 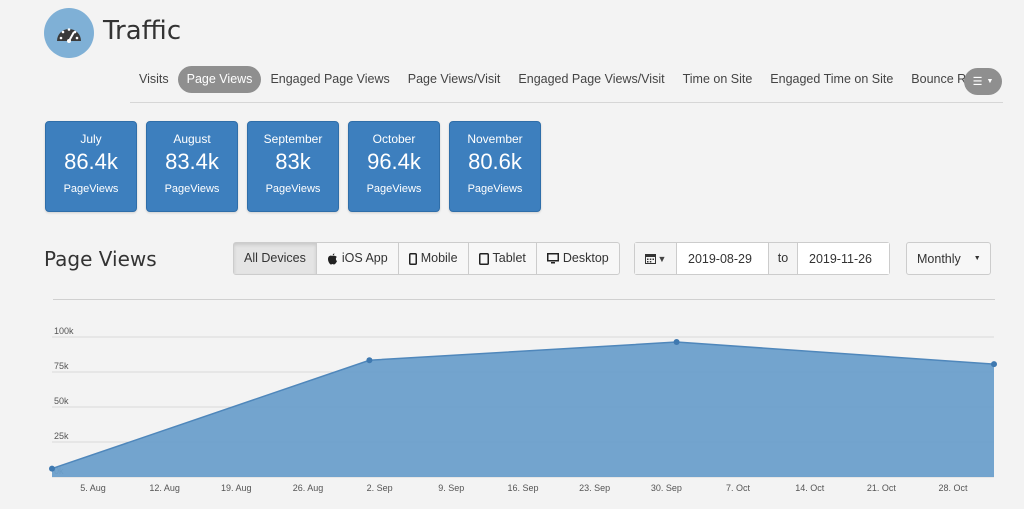 What do you see at coordinates (192, 139) in the screenshot?
I see `card-month: August` at bounding box center [192, 139].